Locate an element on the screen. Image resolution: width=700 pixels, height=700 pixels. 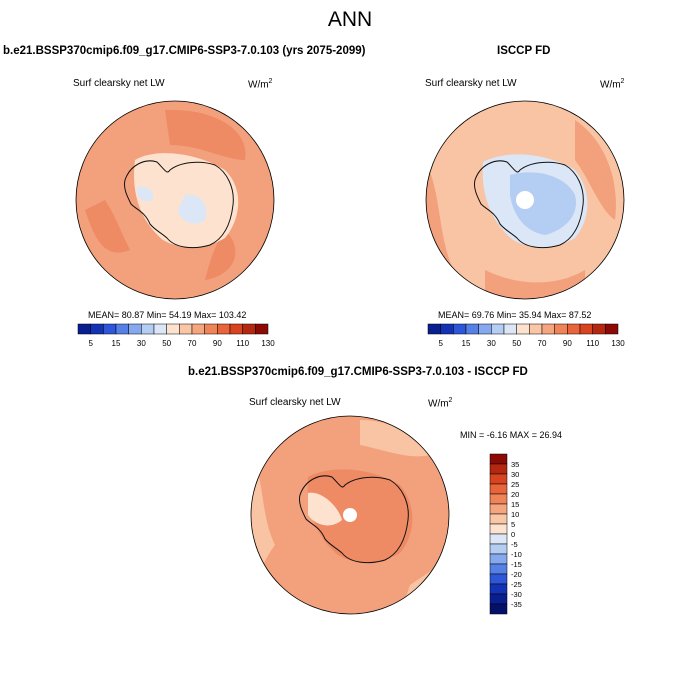
map2-coastline is located at coordinates (529, 204).